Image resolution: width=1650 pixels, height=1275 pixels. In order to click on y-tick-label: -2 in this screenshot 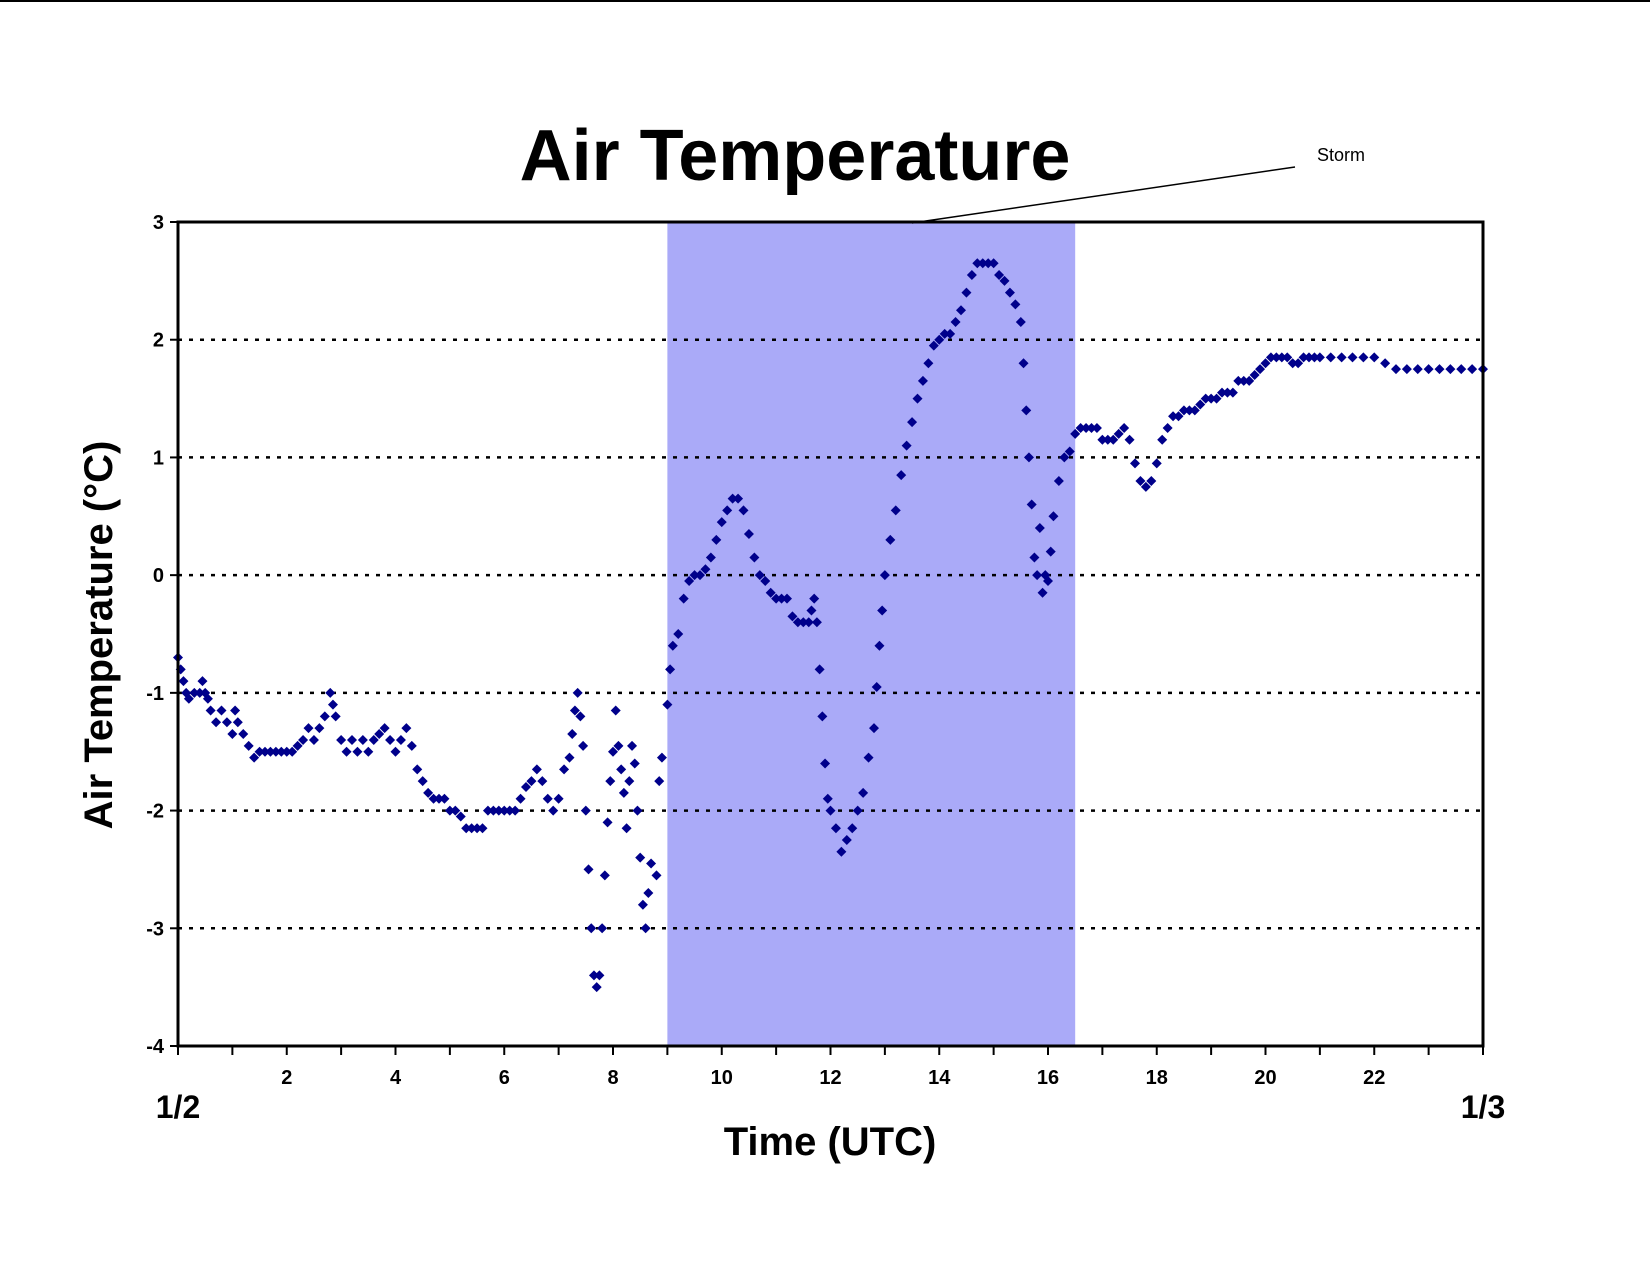, I will do `click(155, 812)`.